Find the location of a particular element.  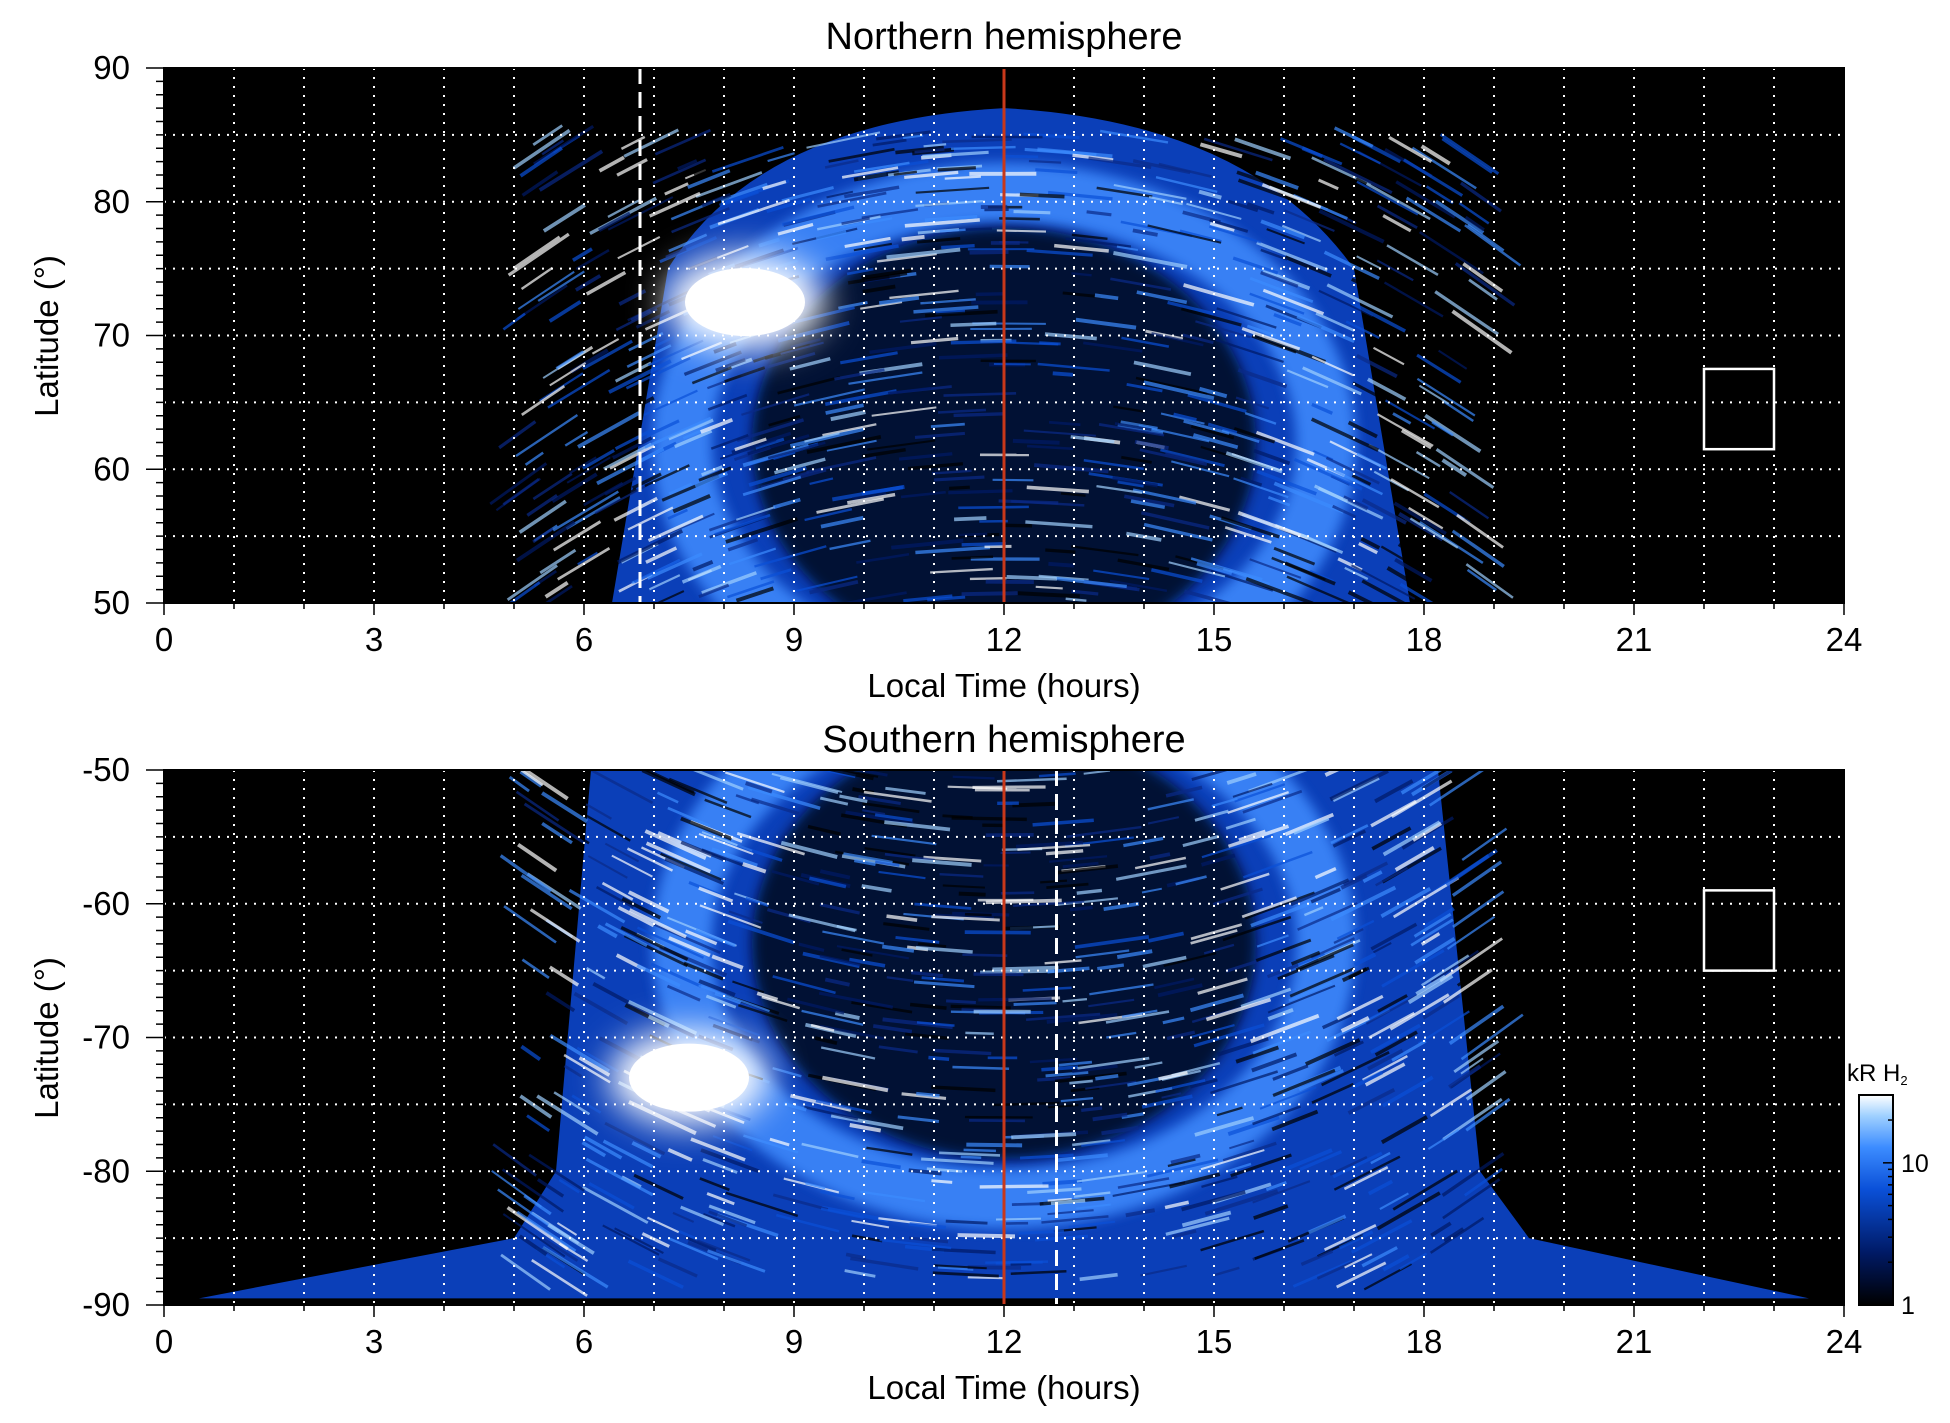

north-x-tick-label: 0 is located at coordinates (164, 639).